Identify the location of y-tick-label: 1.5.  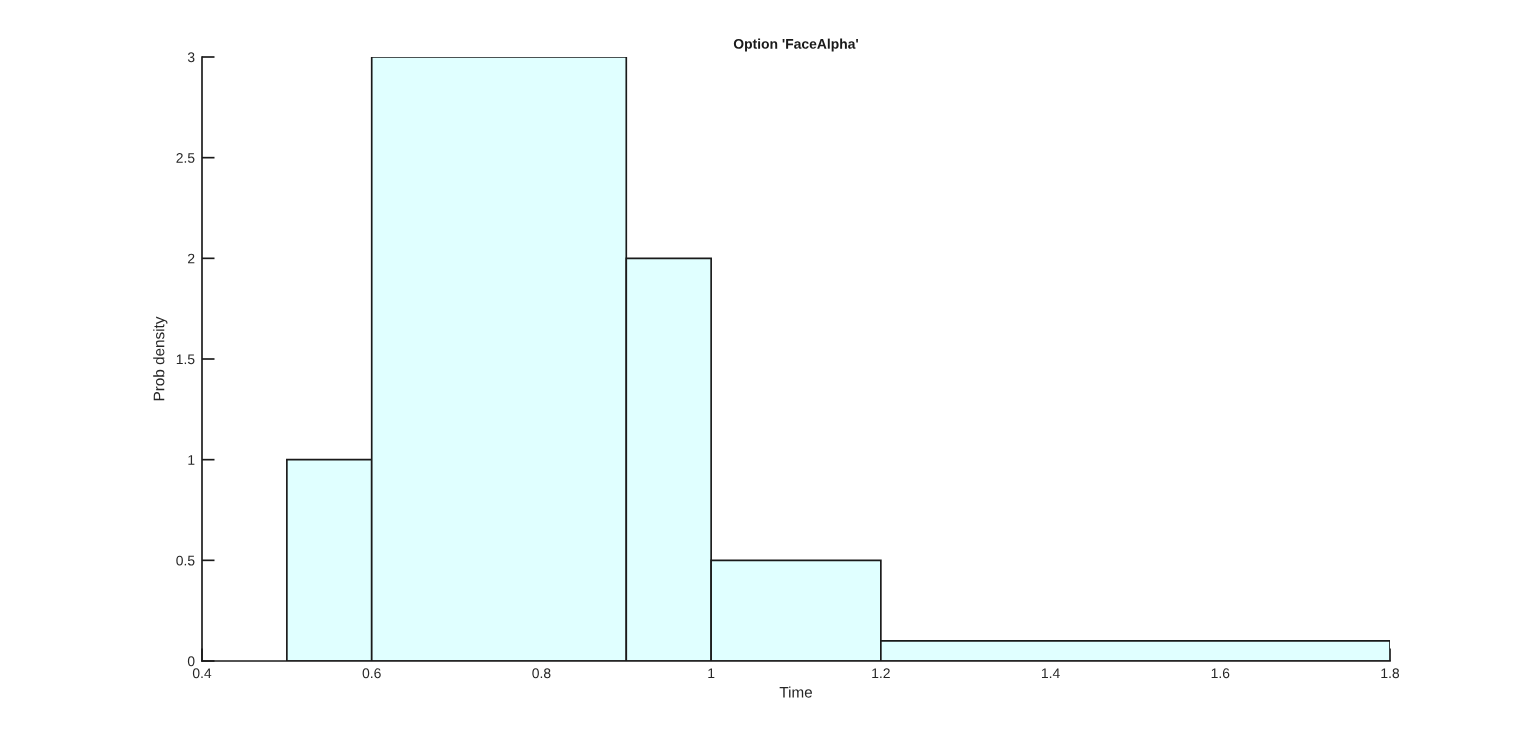
(185, 359).